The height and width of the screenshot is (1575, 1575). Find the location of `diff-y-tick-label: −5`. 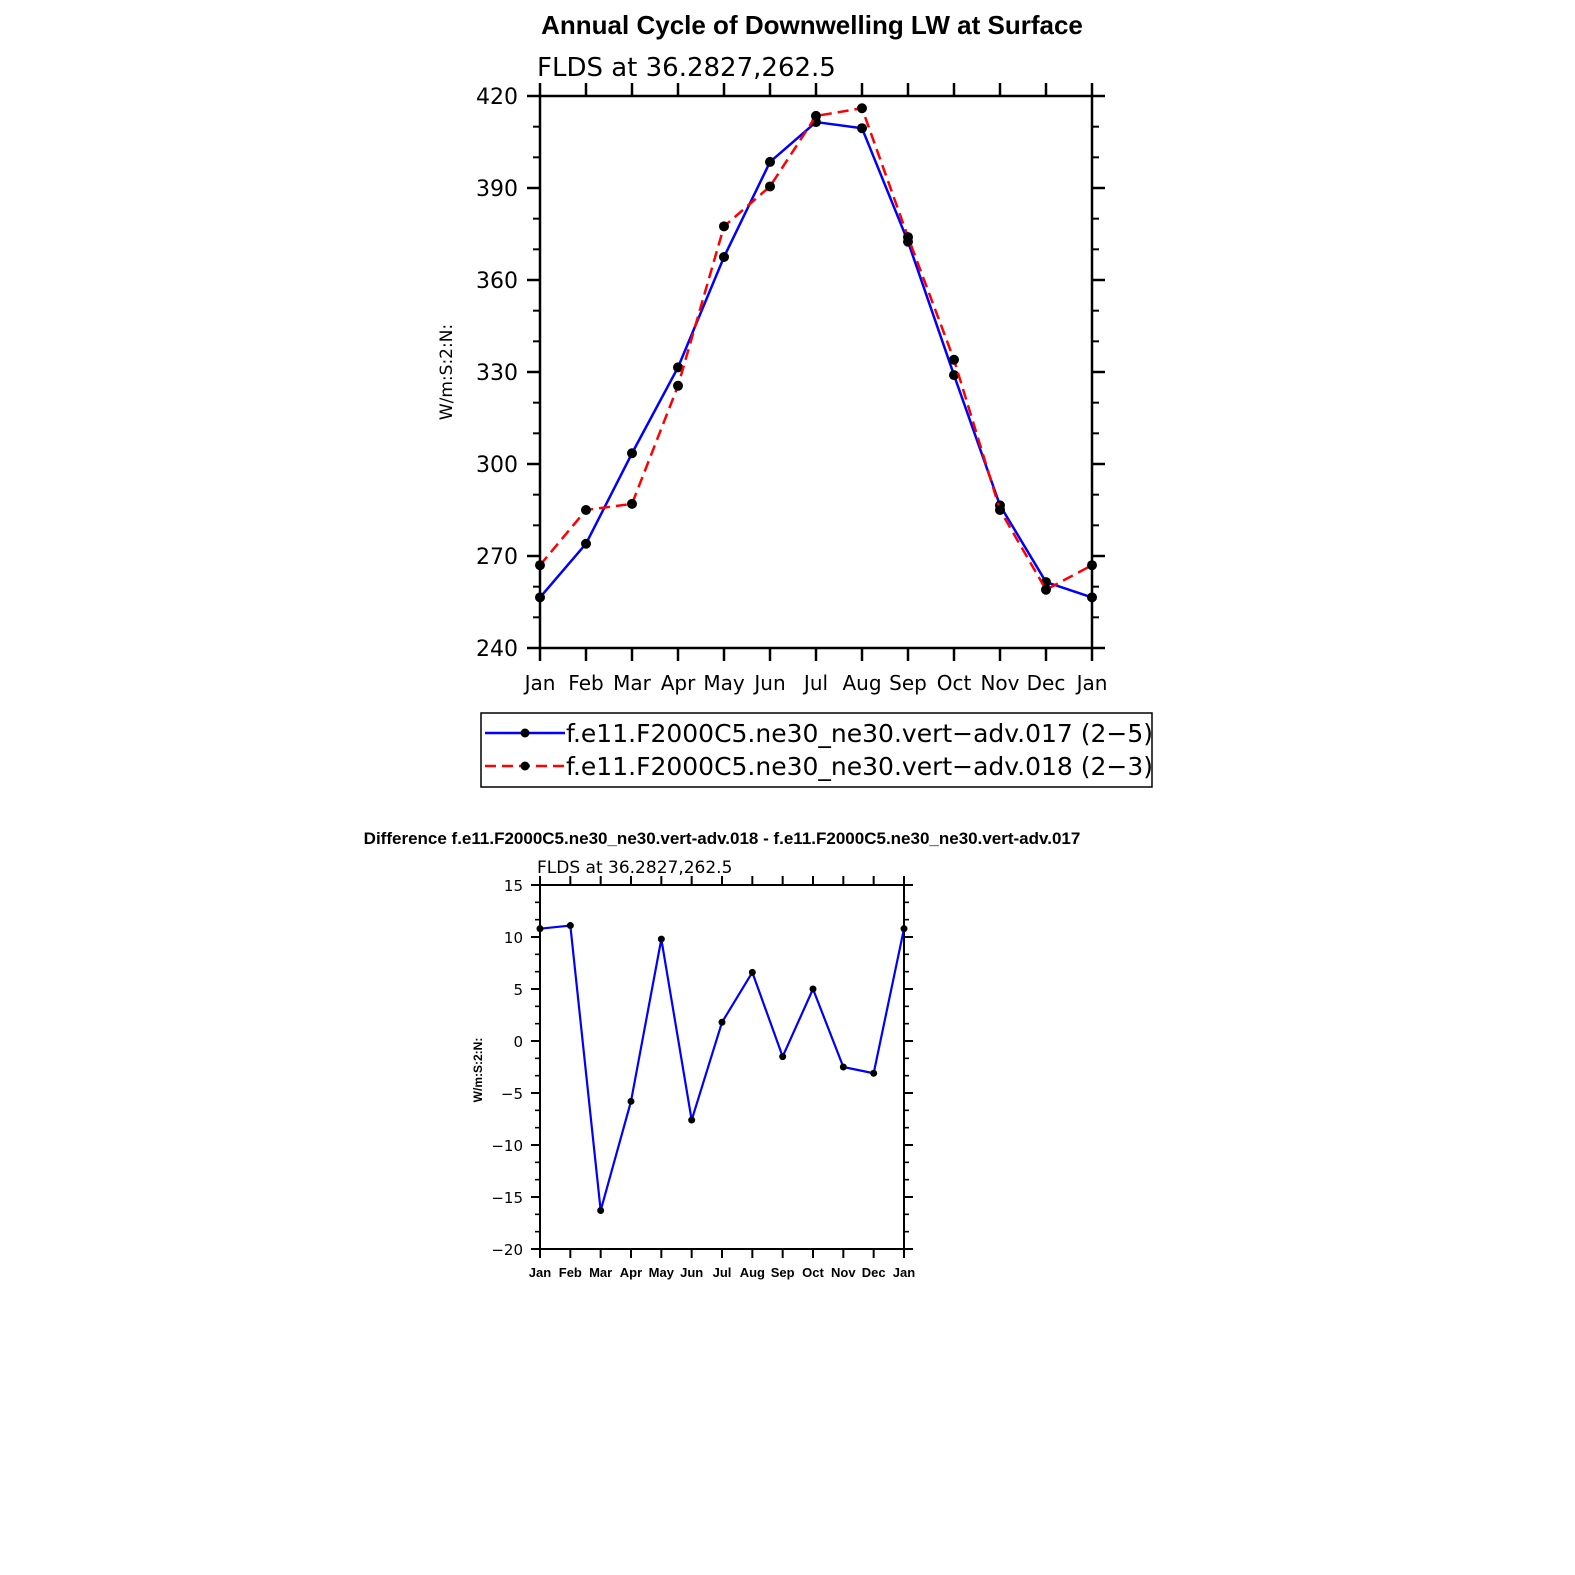

diff-y-tick-label: −5 is located at coordinates (512, 1094).